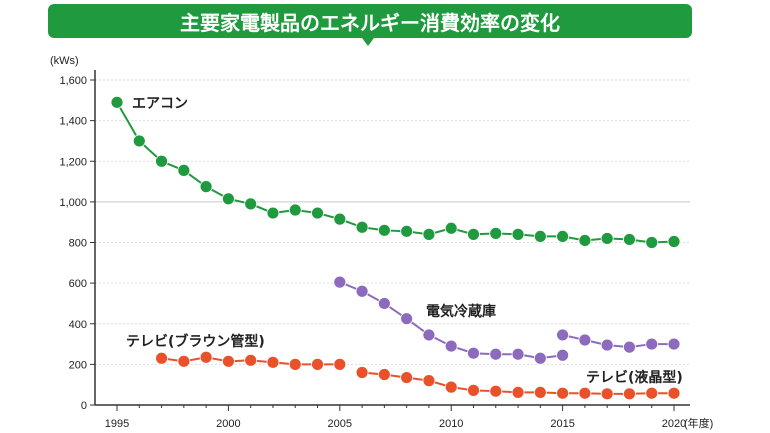 The height and width of the screenshot is (433, 770). I want to click on y-tick-label: 0, so click(84, 406).